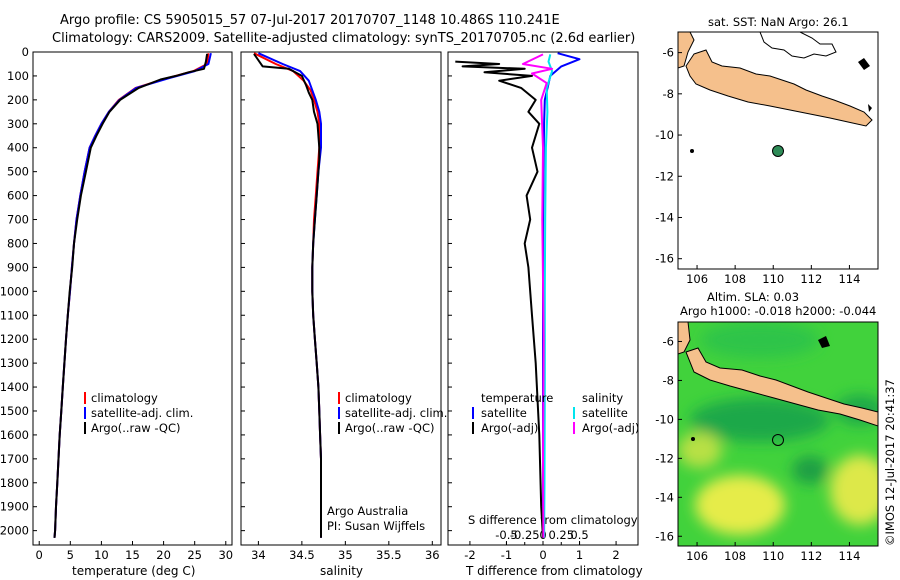 The height and width of the screenshot is (580, 900). Describe the element at coordinates (133, 571) in the screenshot. I see `temperature-axis-label: temperature (deg C)` at that location.